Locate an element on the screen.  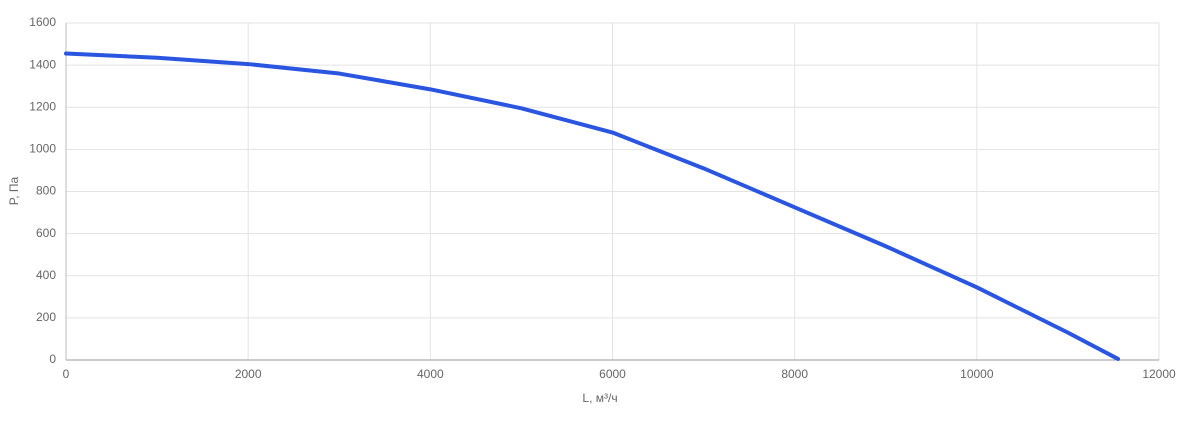
y-tick-label: 200 is located at coordinates (46, 317).